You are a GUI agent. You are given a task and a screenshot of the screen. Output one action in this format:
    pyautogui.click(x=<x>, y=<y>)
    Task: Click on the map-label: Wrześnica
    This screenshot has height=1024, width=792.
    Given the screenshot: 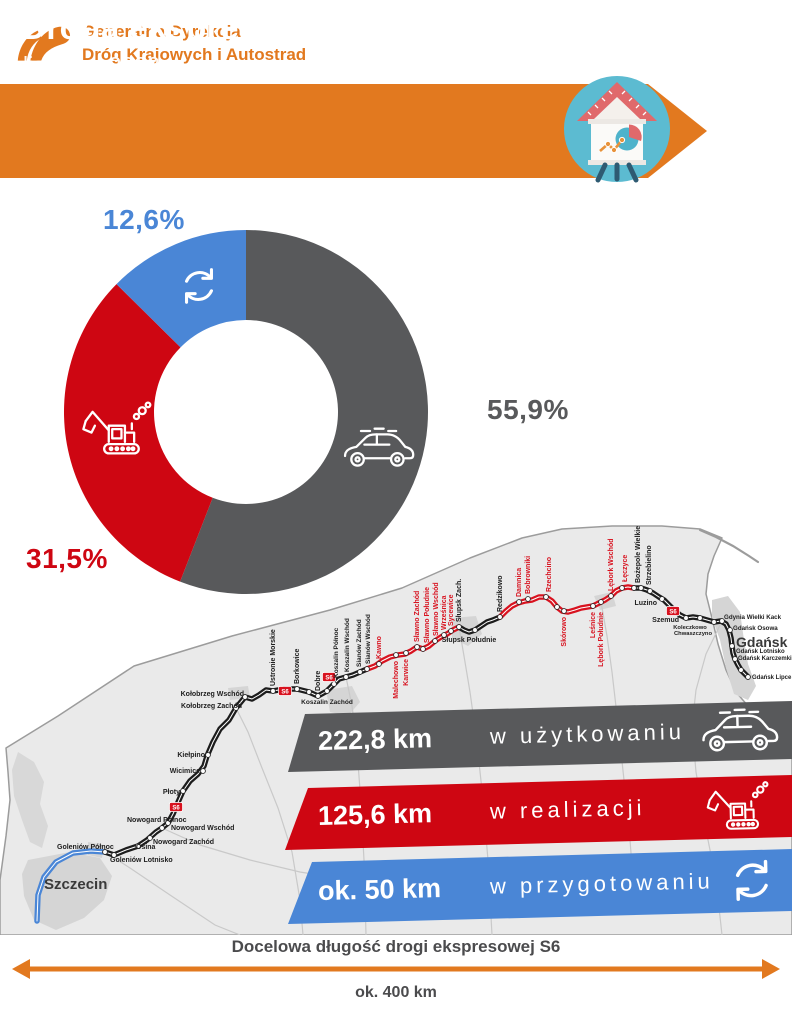 What is the action you would take?
    pyautogui.click(x=444, y=612)
    